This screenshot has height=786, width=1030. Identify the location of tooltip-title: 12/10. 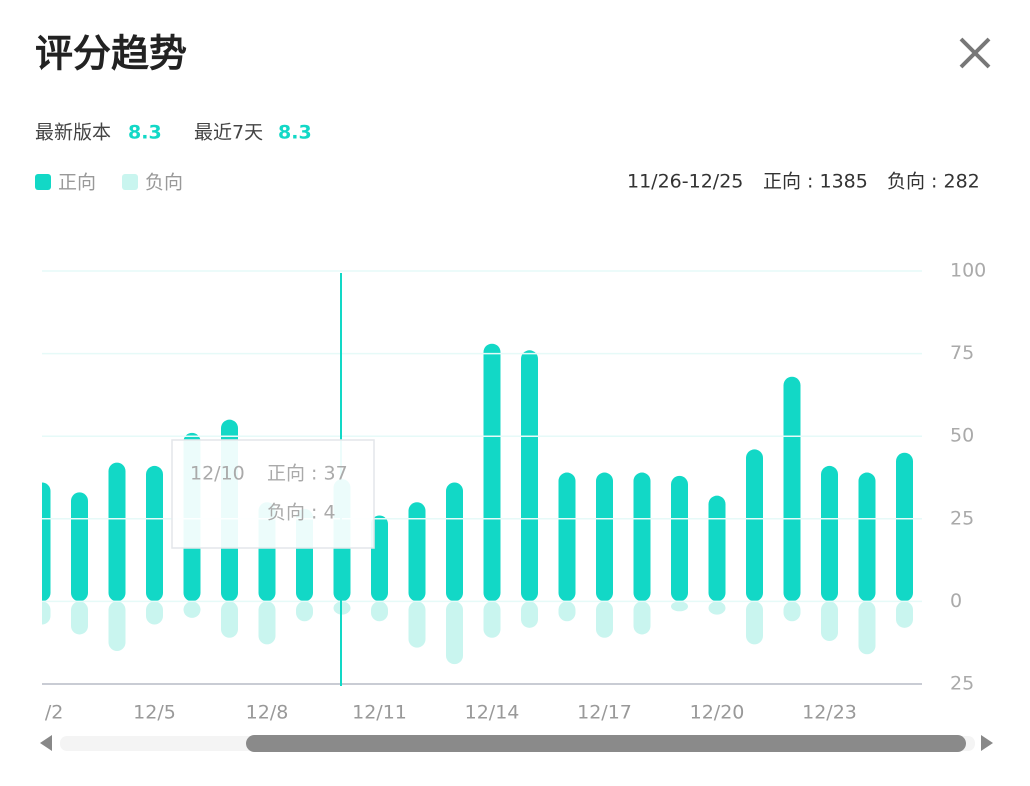
(217, 474).